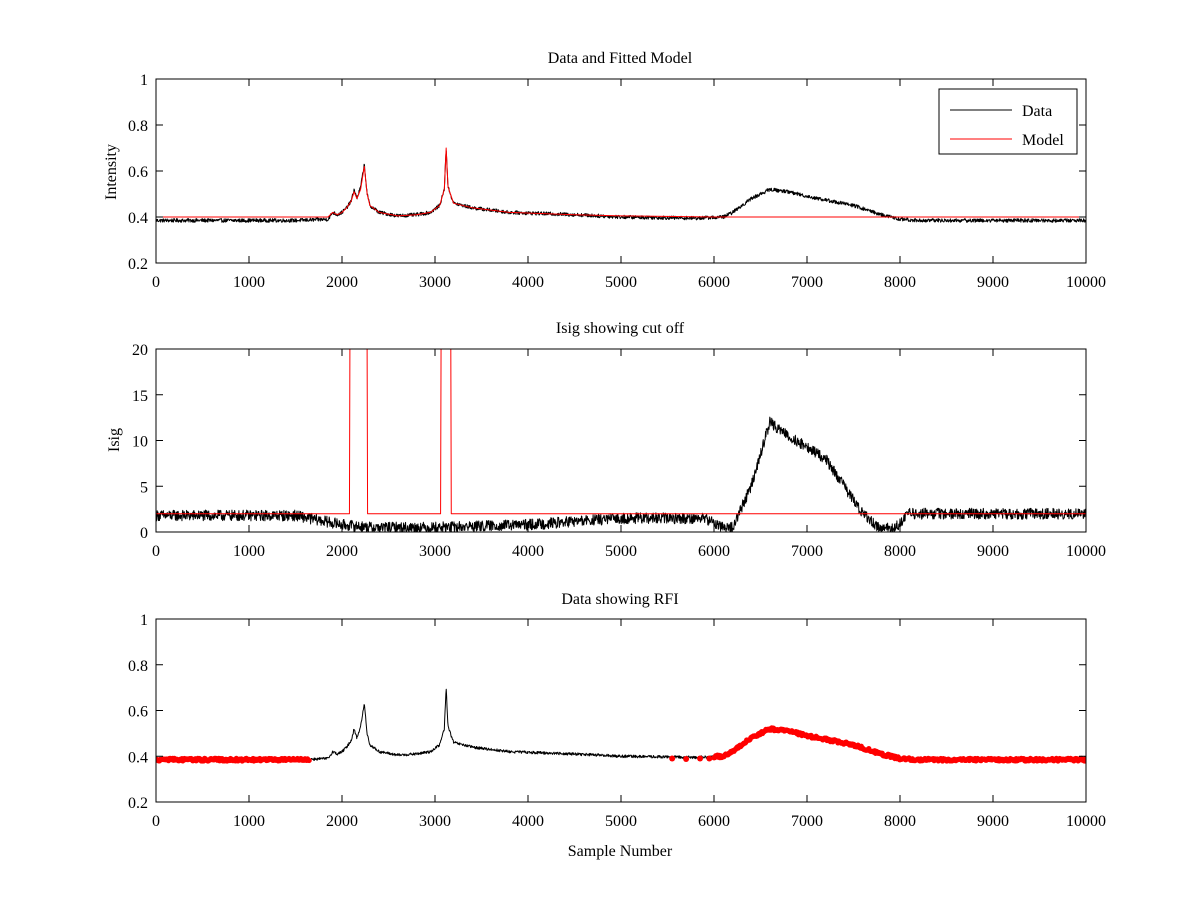 This screenshot has width=1200, height=900. I want to click on series-isig-line, so click(621, 474).